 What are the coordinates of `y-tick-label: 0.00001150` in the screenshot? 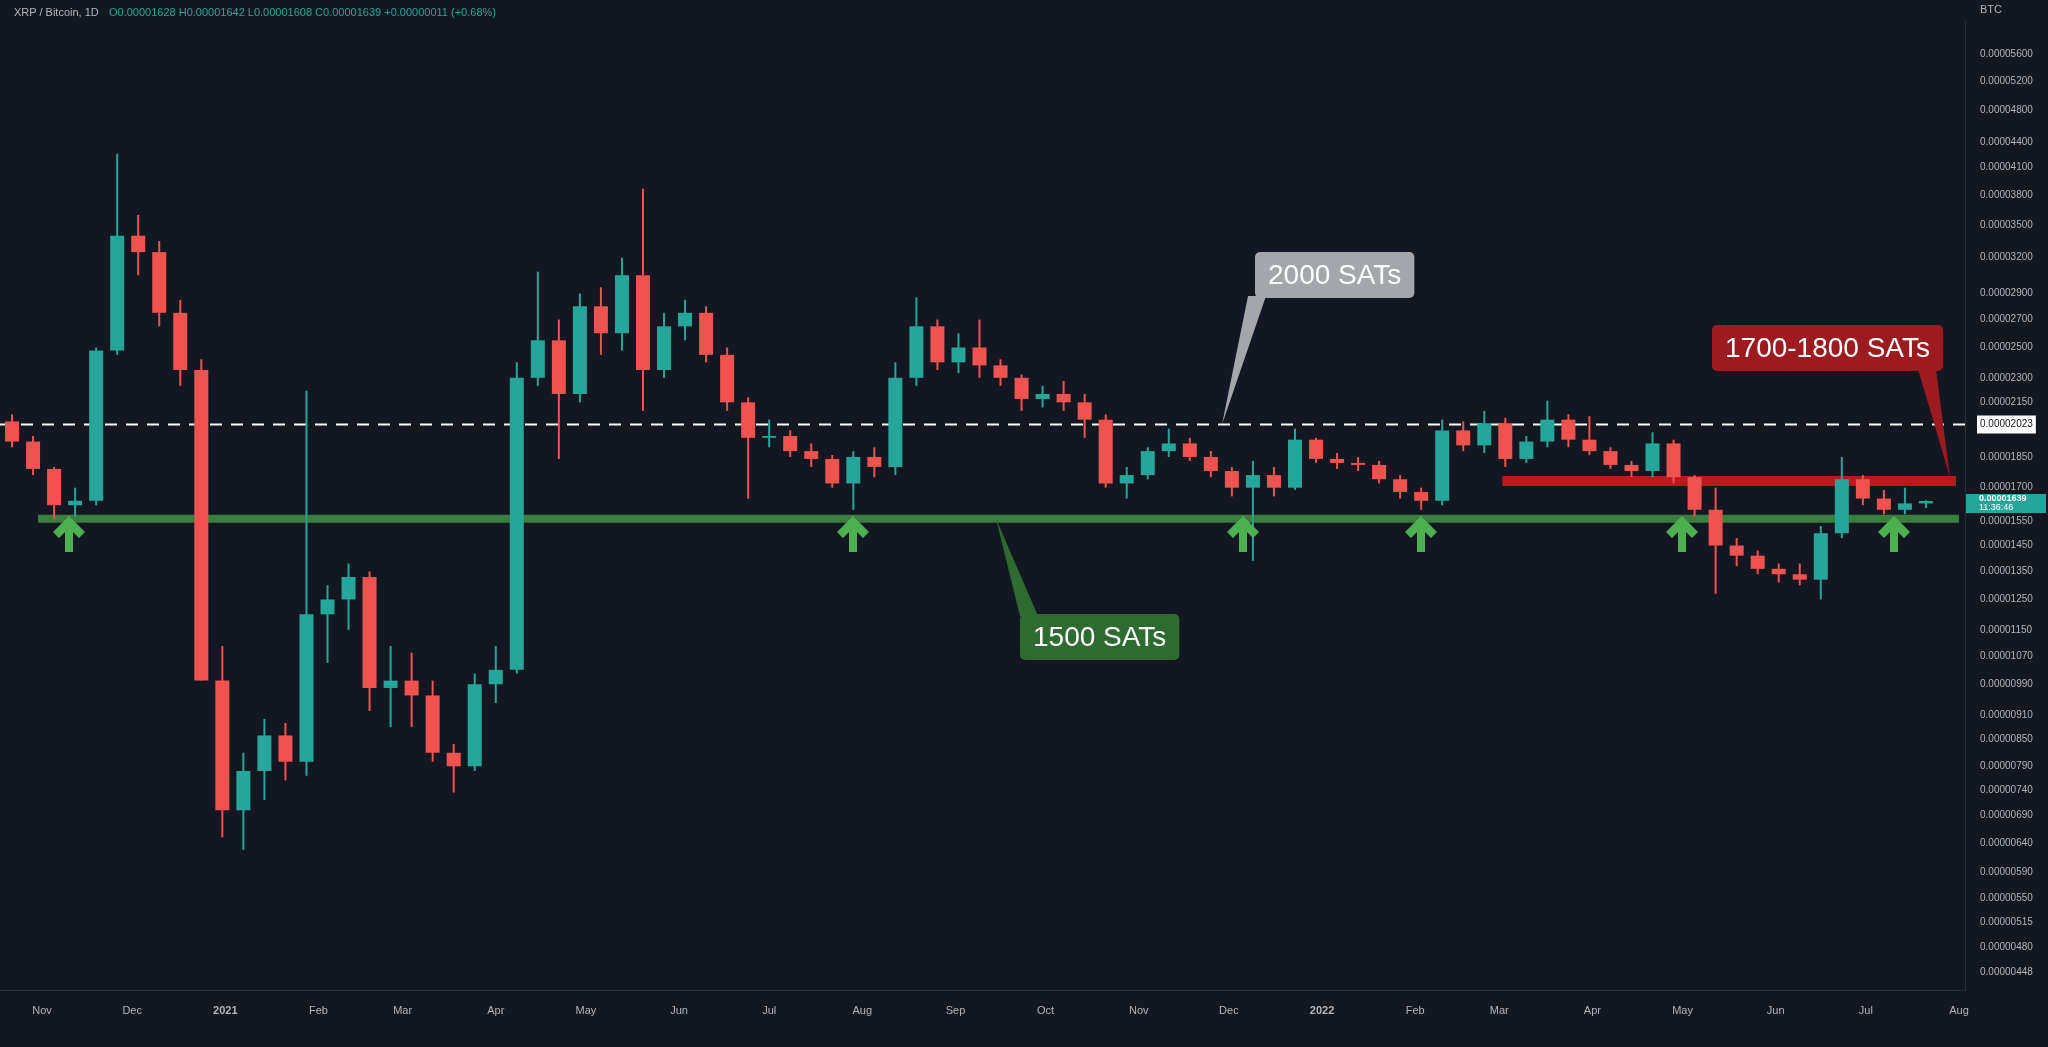 It's located at (2006, 629).